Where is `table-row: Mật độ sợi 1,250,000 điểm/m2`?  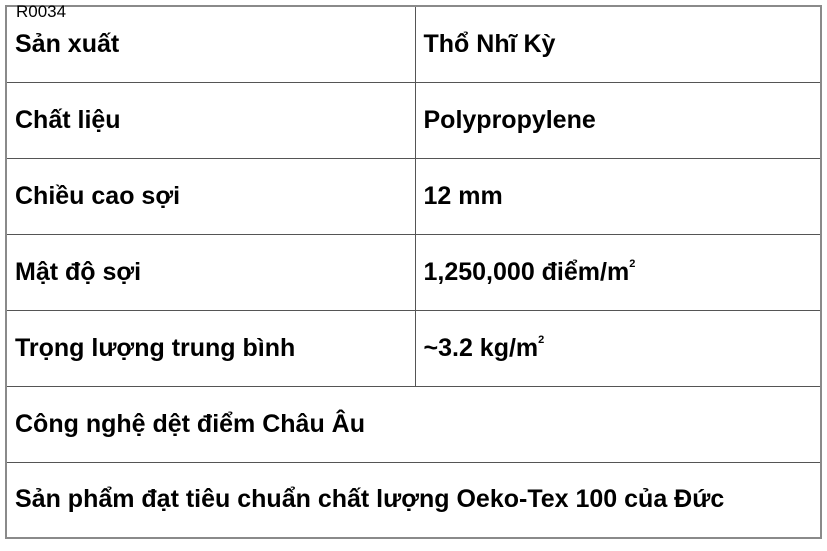
table-row: Mật độ sợi 1,250,000 điểm/m2 is located at coordinates (413, 272).